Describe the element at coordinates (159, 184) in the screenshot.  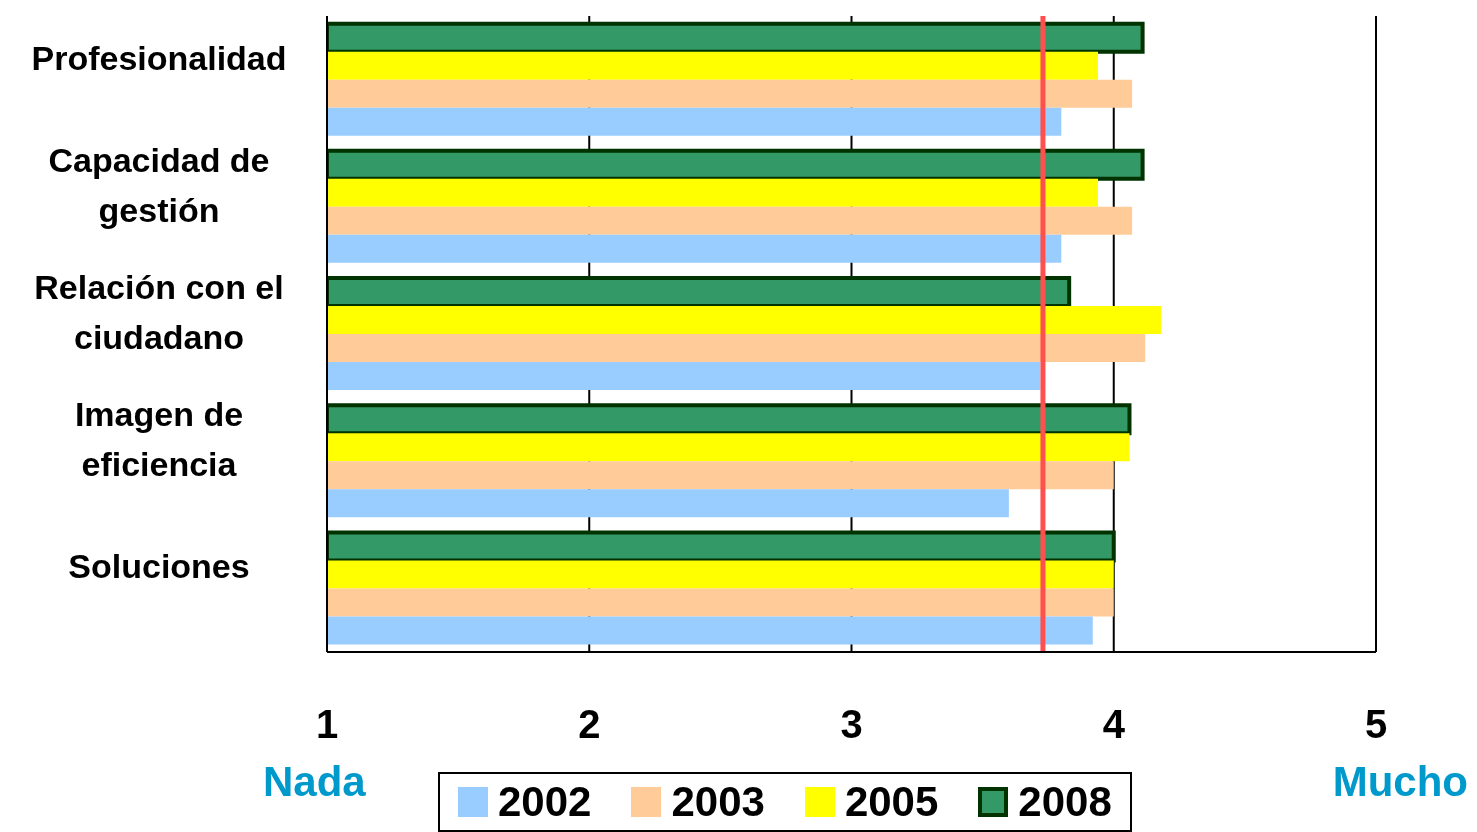
I see `y-tick-label: Capacidad de gestión` at that location.